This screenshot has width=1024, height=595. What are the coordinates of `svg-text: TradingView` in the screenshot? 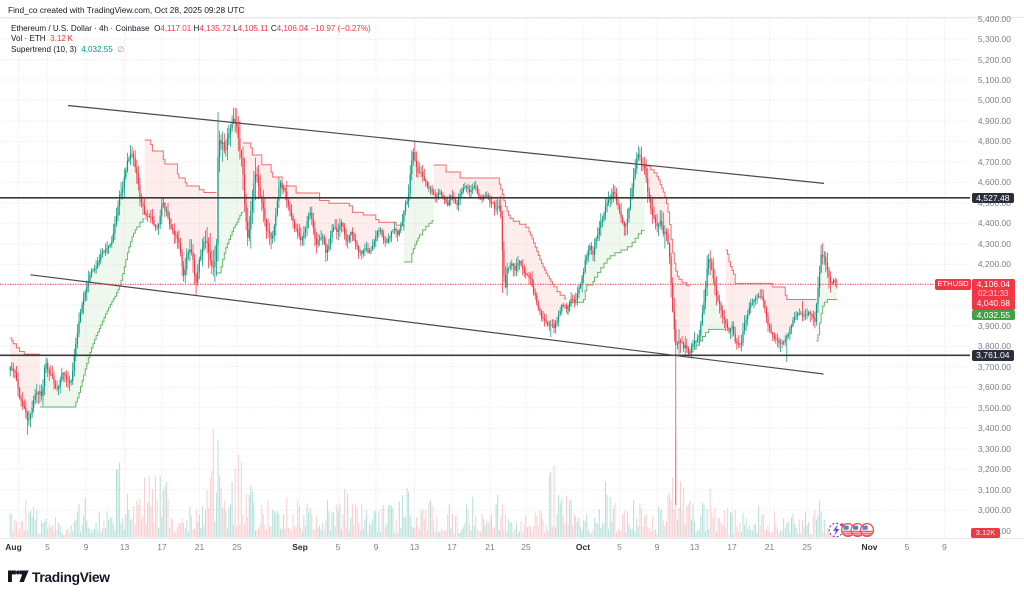 It's located at (71, 577).